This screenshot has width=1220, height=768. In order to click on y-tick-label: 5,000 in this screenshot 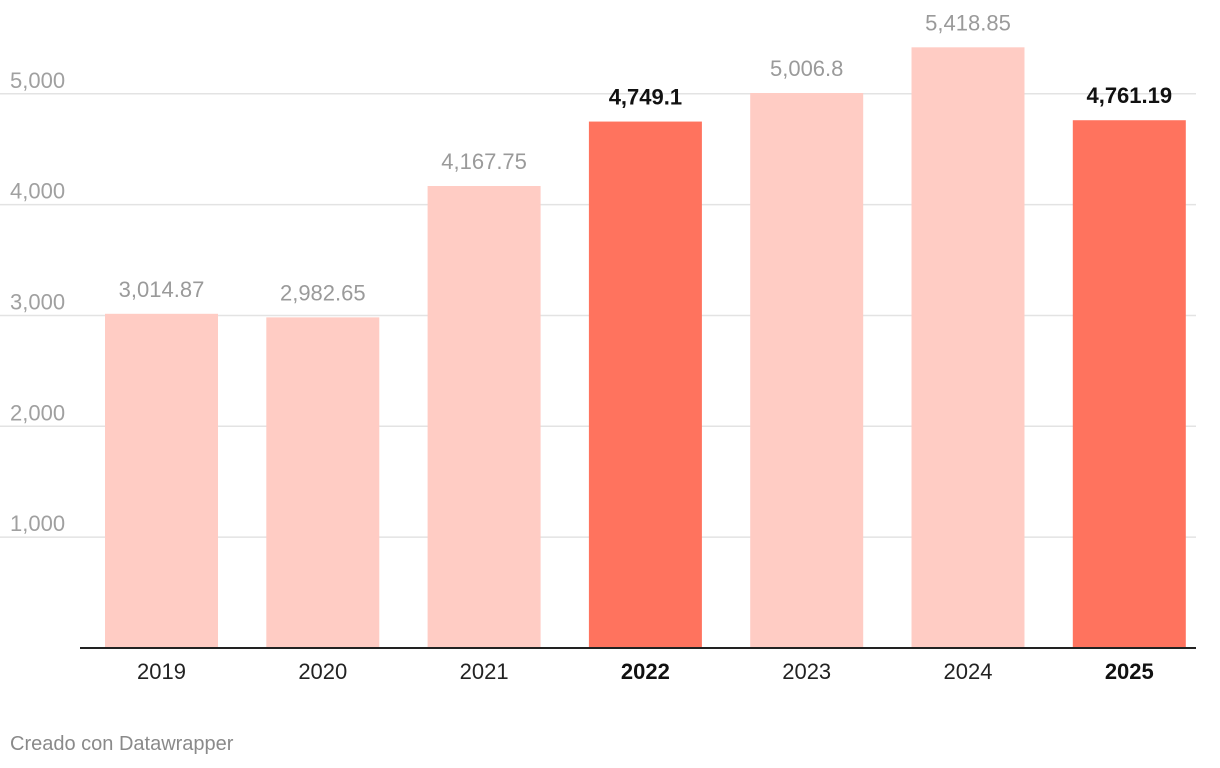, I will do `click(37, 80)`.